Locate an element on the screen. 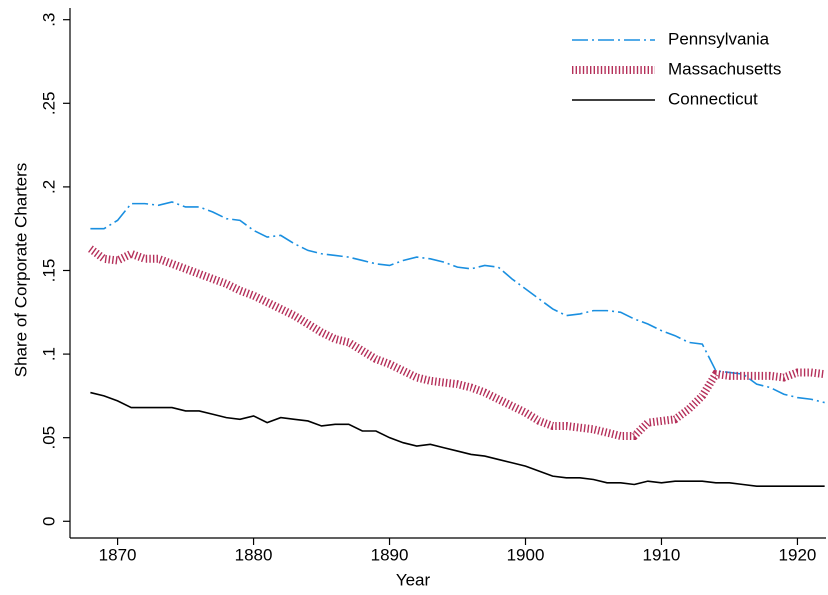 The height and width of the screenshot is (595, 828). legend-label: Connecticut is located at coordinates (713, 98).